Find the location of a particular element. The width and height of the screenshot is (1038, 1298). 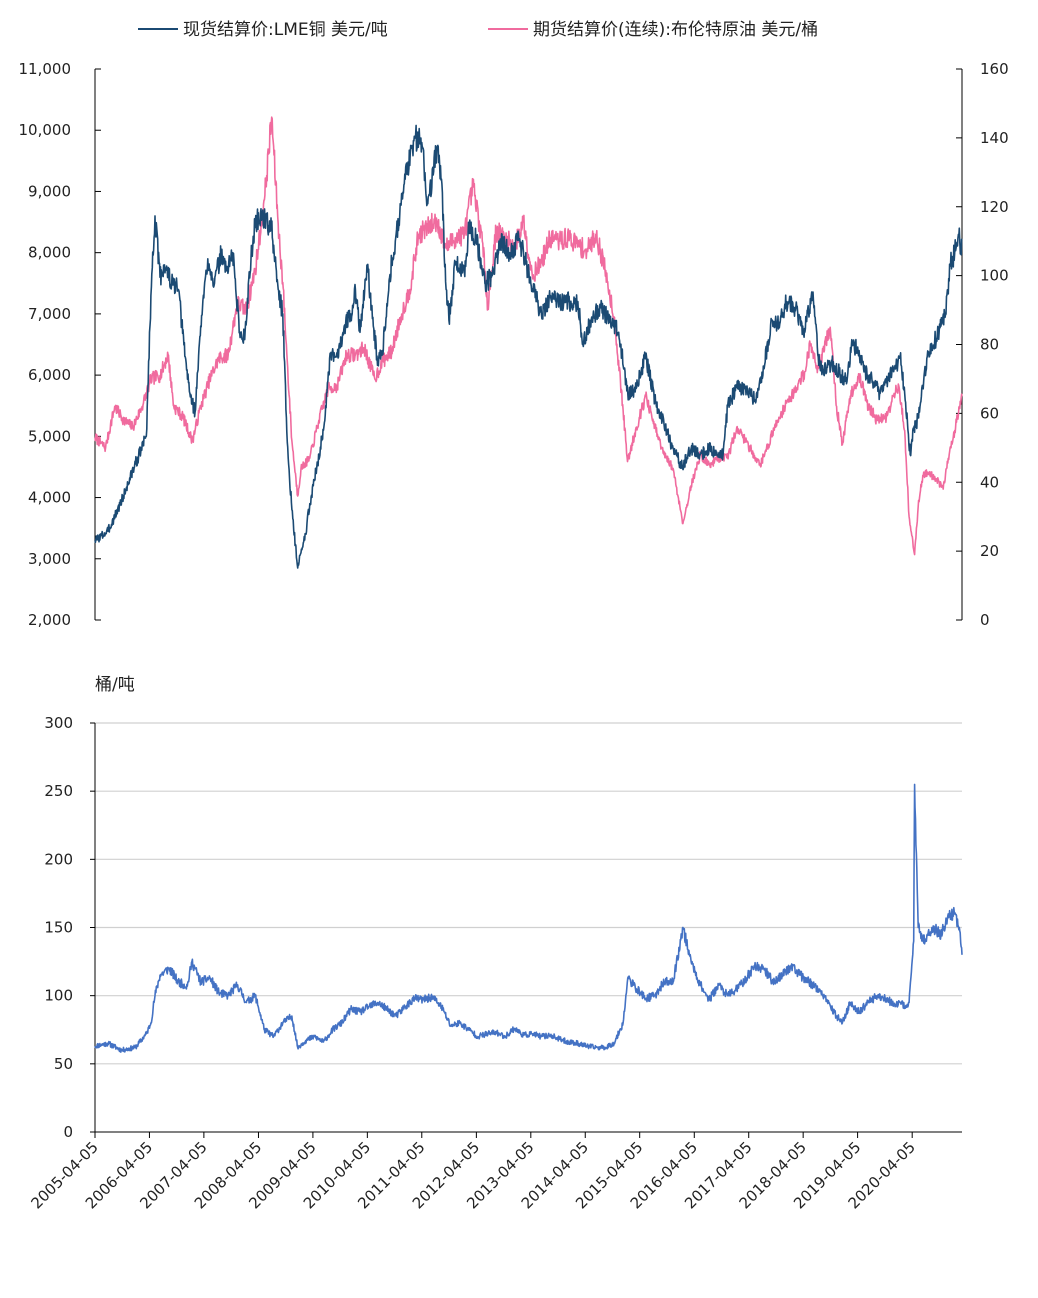

legend-label-brent: 期货结算价(连续):布伦特原油 美元/桶 is located at coordinates (675, 30).